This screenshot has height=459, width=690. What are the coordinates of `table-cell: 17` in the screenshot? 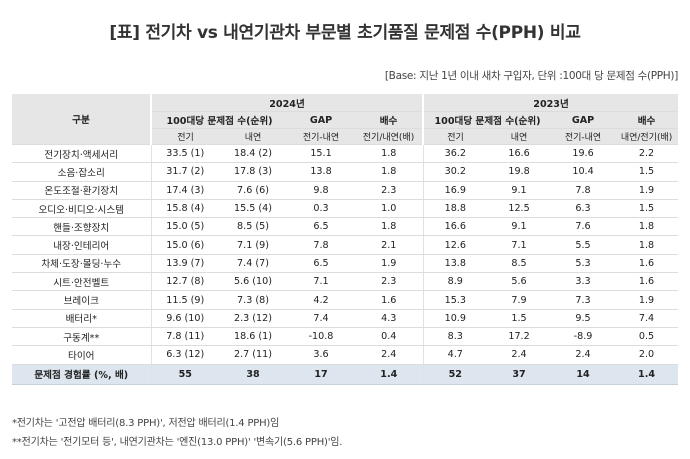 It's located at (321, 374).